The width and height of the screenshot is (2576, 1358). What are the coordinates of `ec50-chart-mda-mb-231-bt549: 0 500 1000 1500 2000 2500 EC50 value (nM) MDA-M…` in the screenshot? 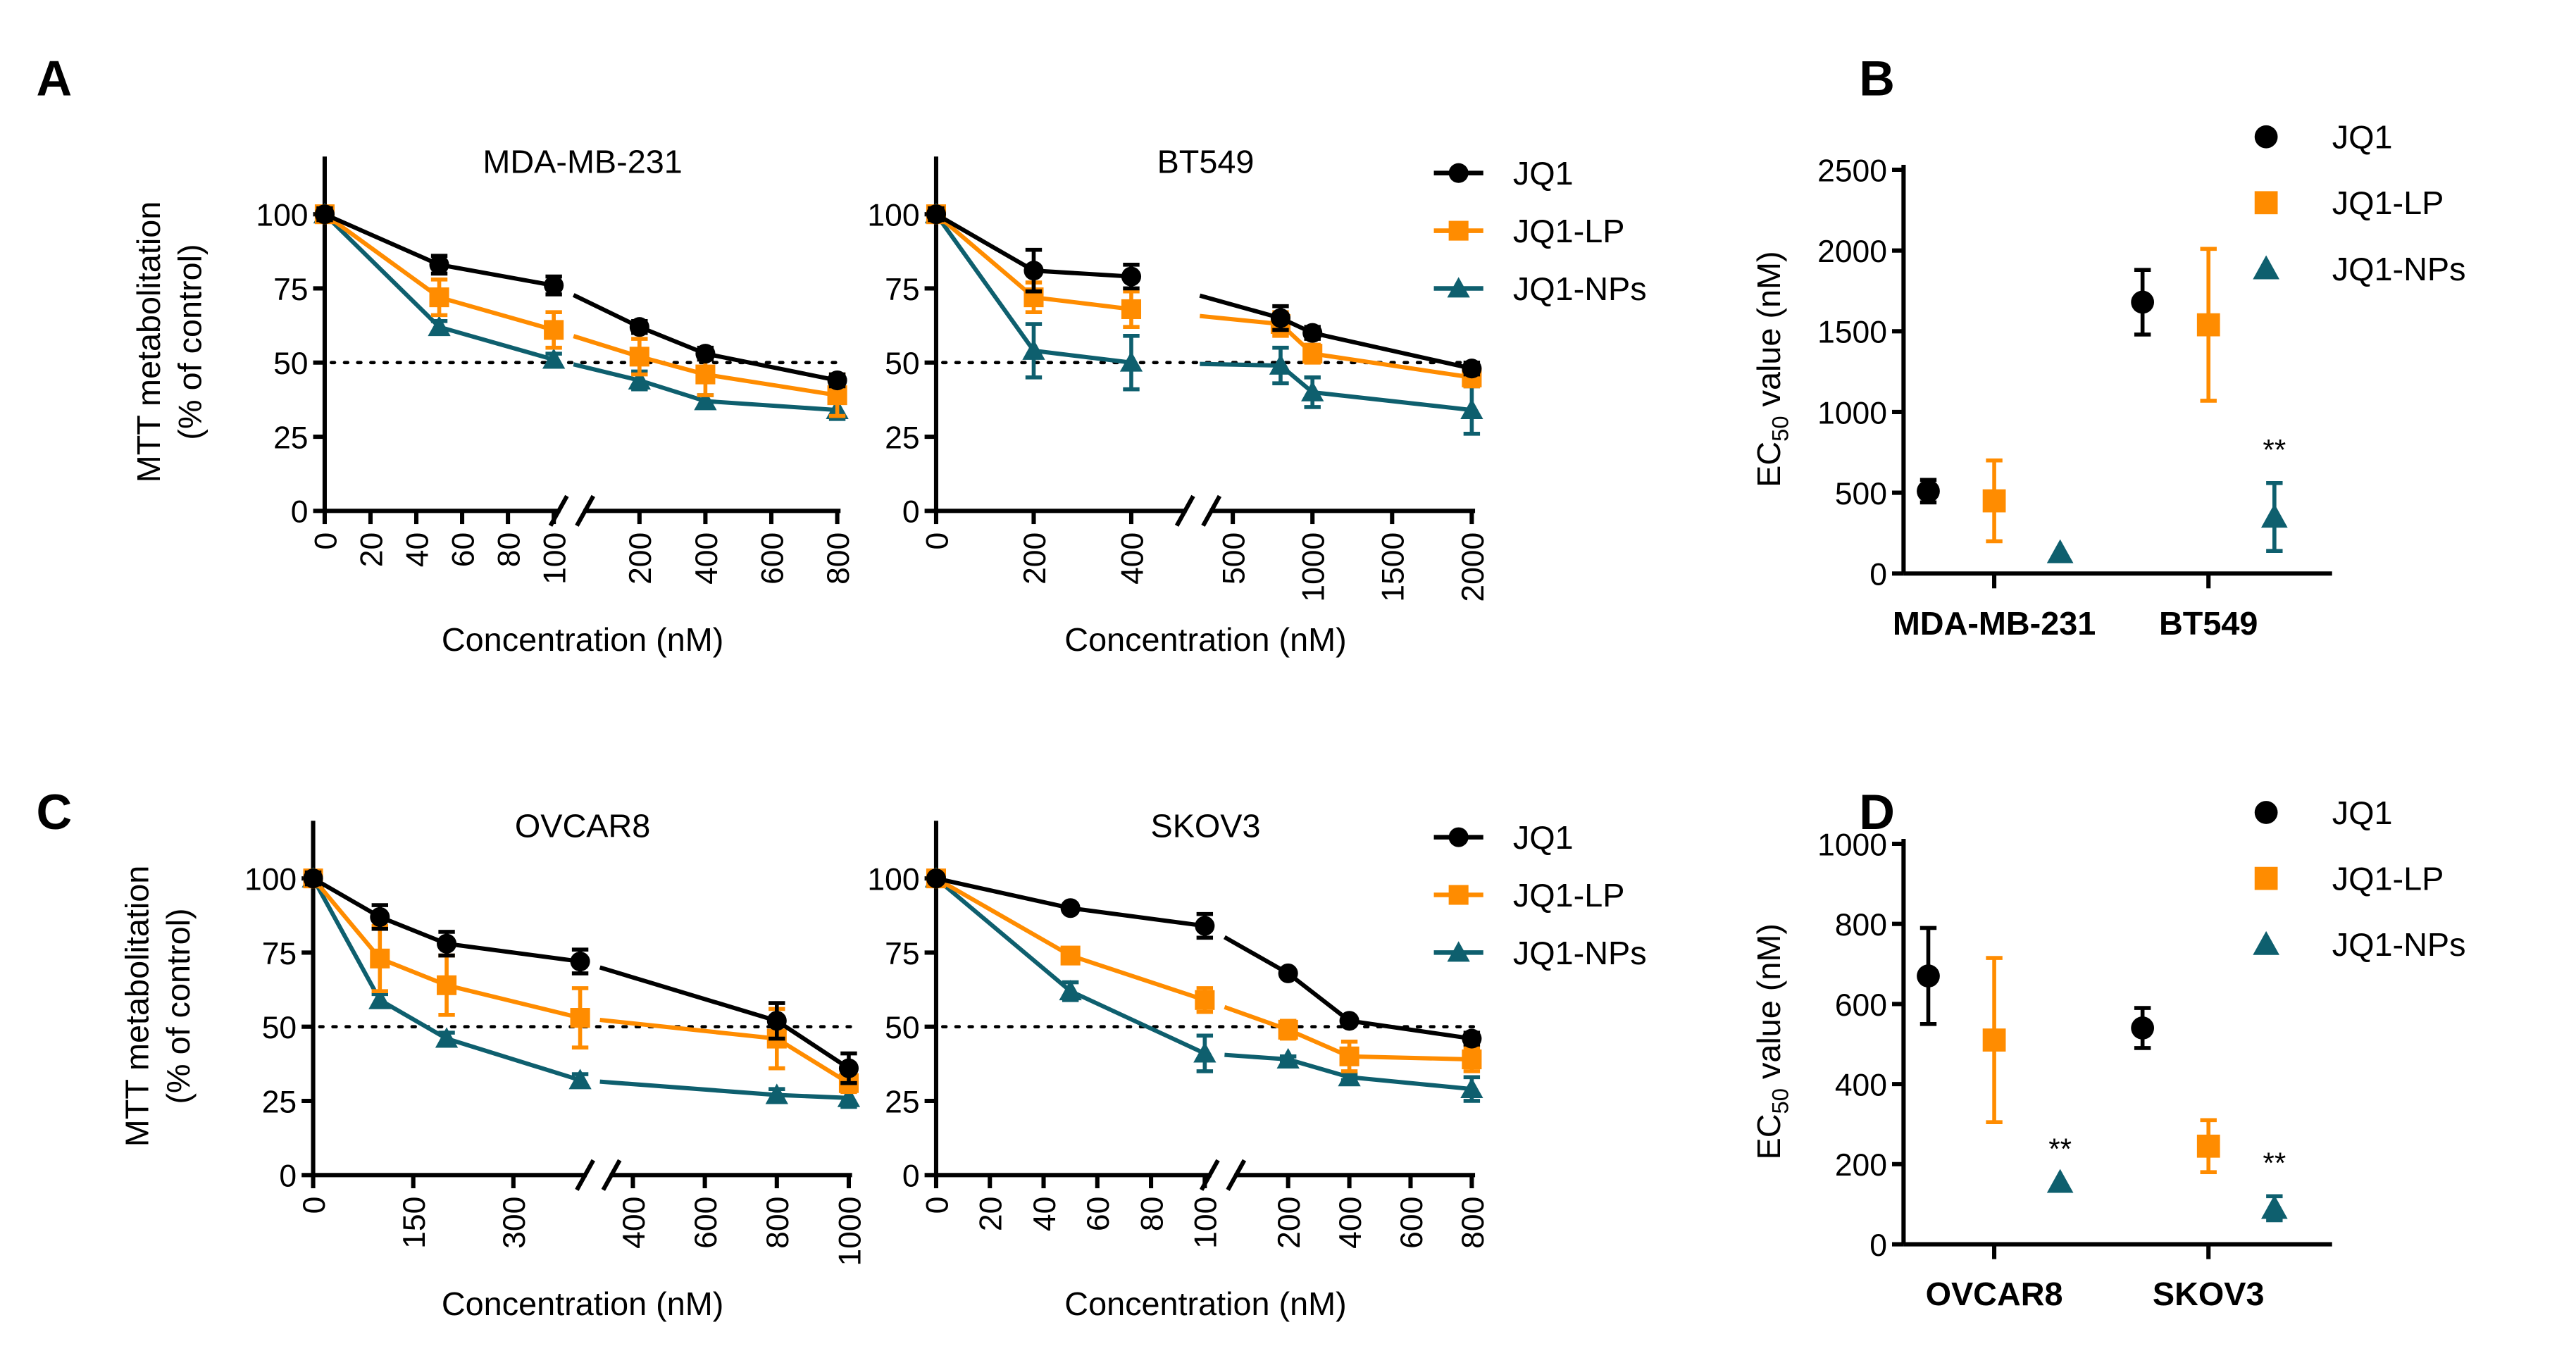 It's located at (2108, 381).